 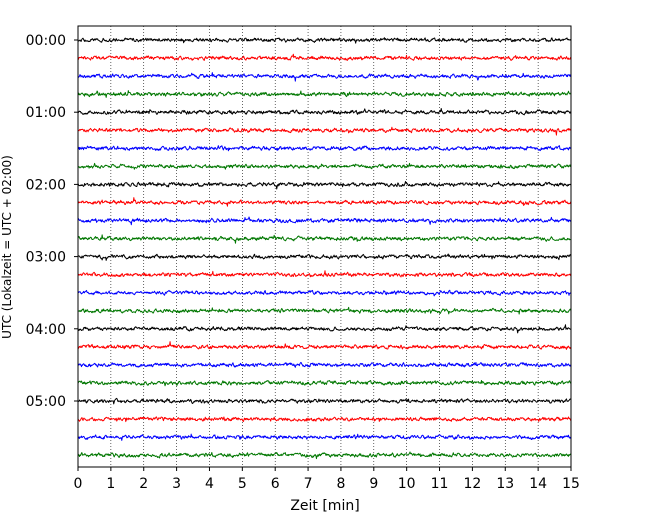 I want to click on x-tick-label: 9, so click(x=373, y=484).